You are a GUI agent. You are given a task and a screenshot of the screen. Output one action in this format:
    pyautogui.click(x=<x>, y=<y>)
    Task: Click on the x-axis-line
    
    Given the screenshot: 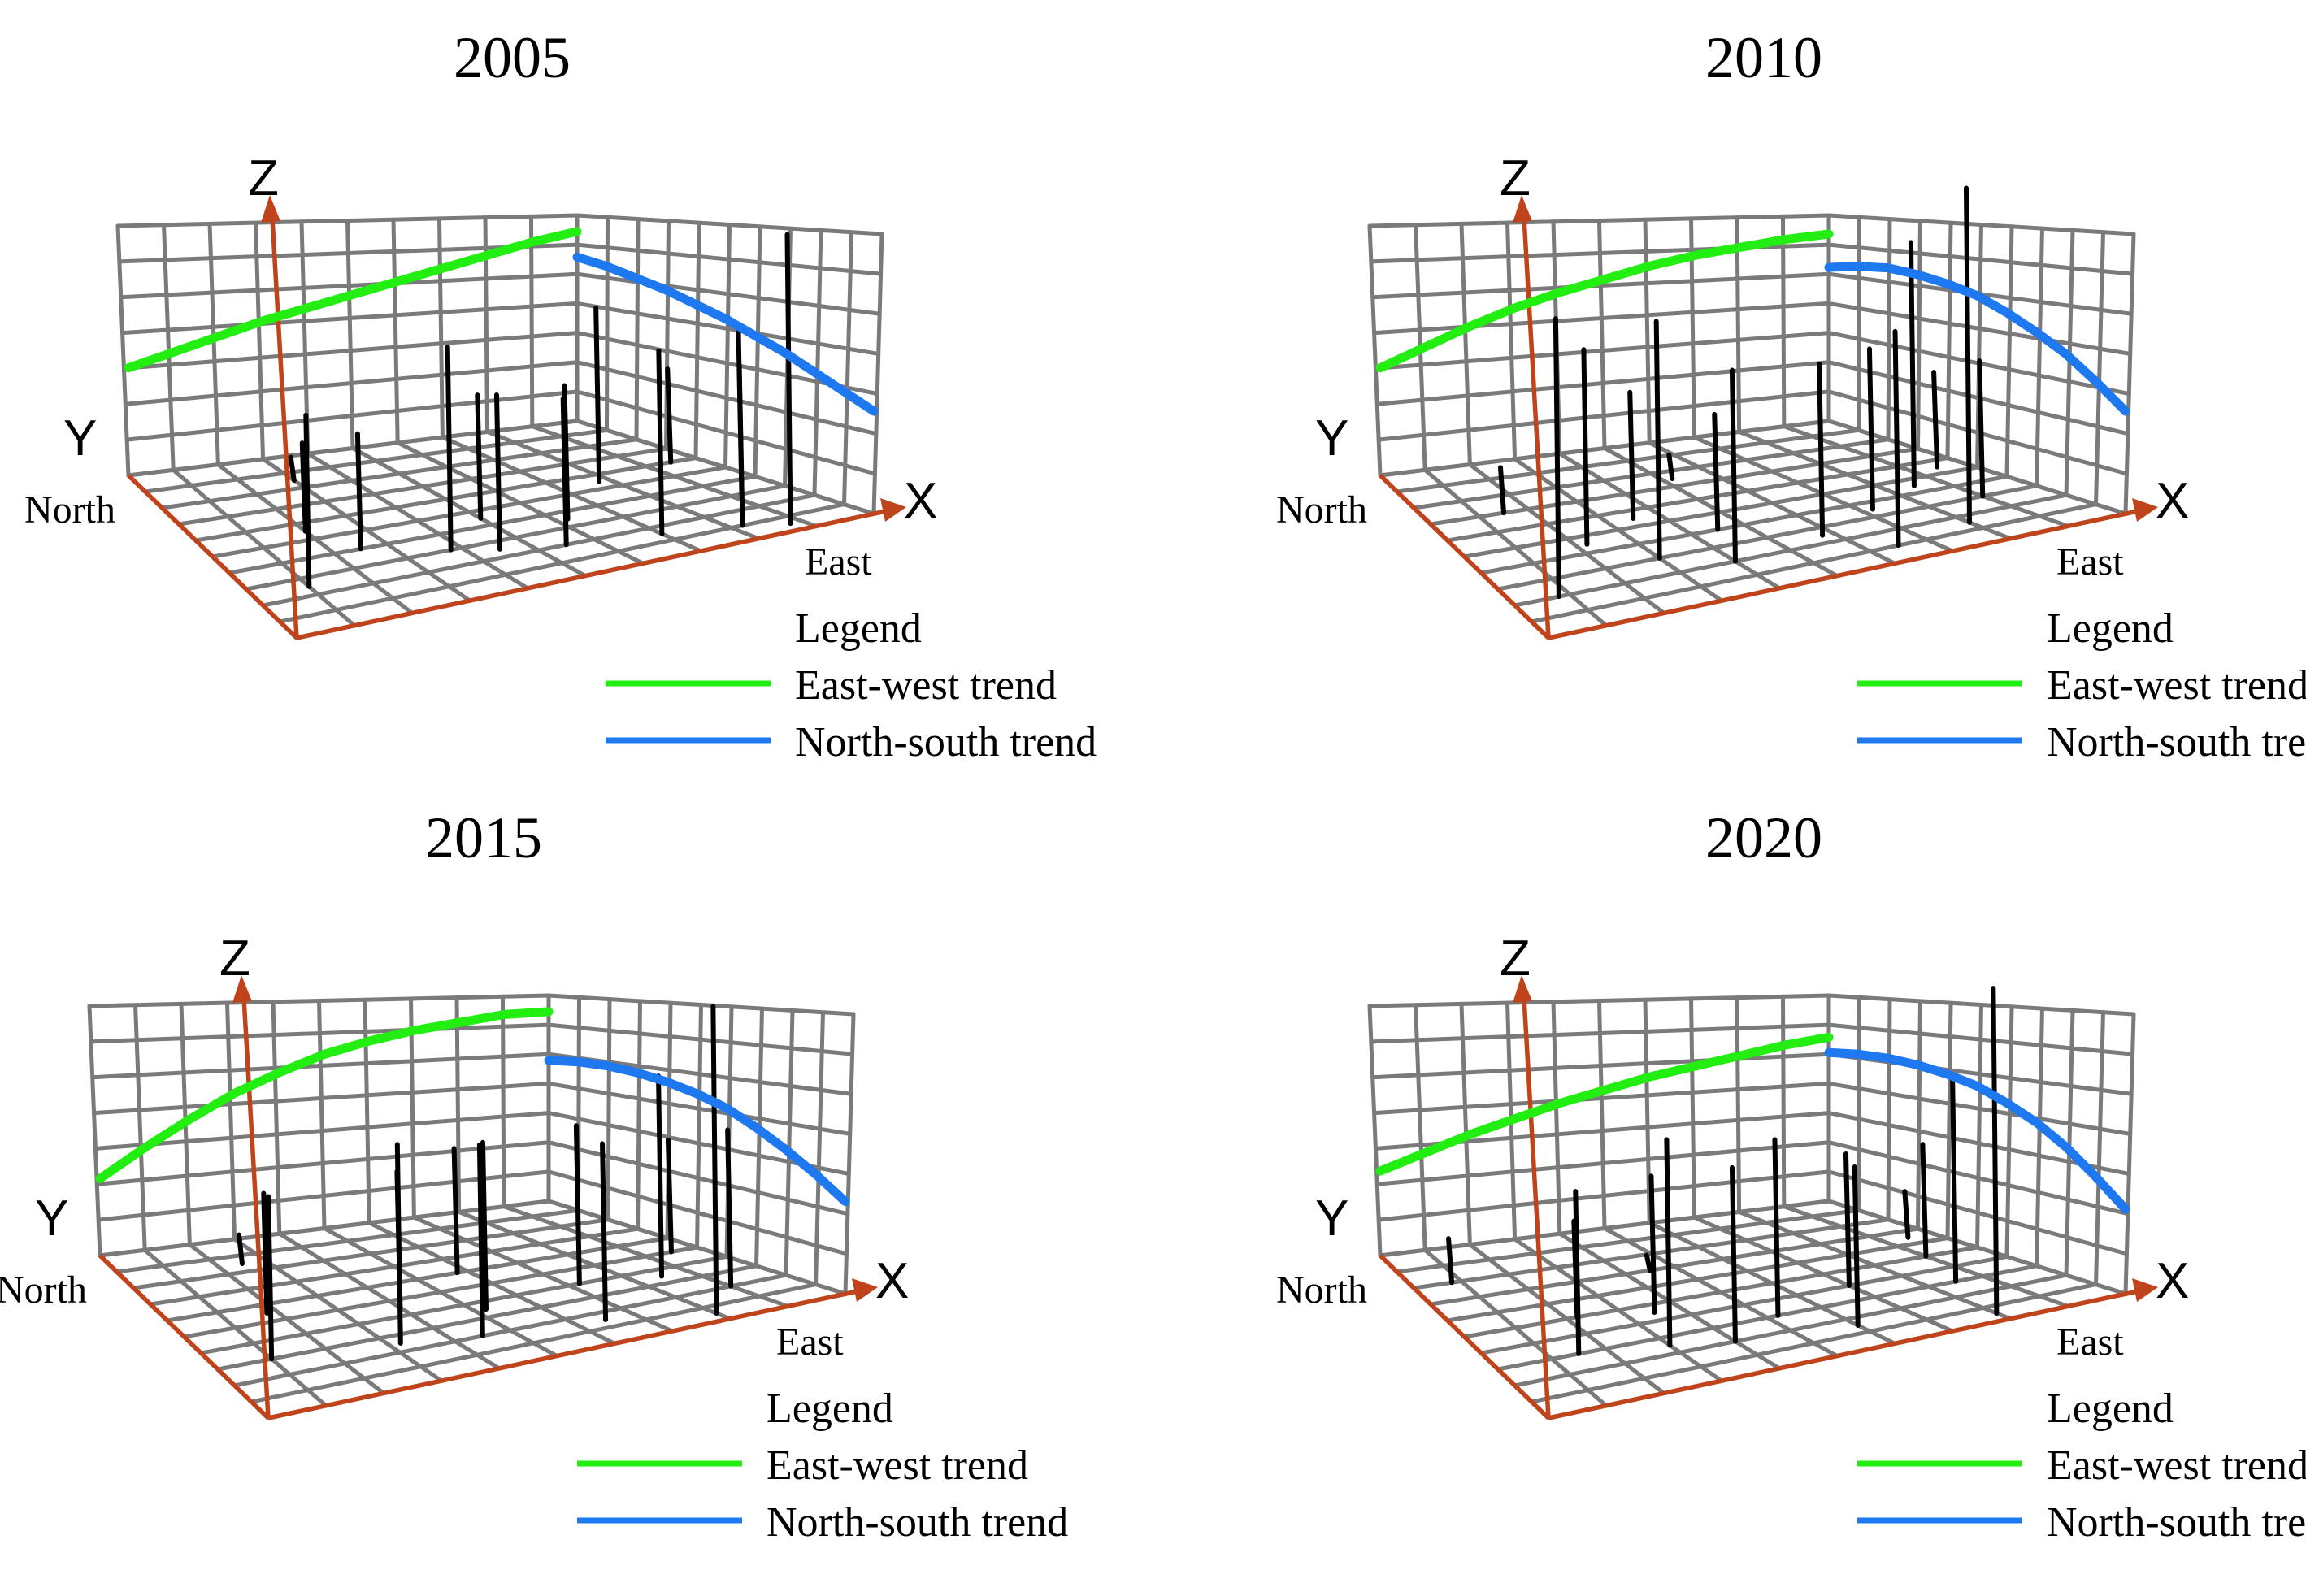 What is the action you would take?
    pyautogui.click(x=1843, y=574)
    